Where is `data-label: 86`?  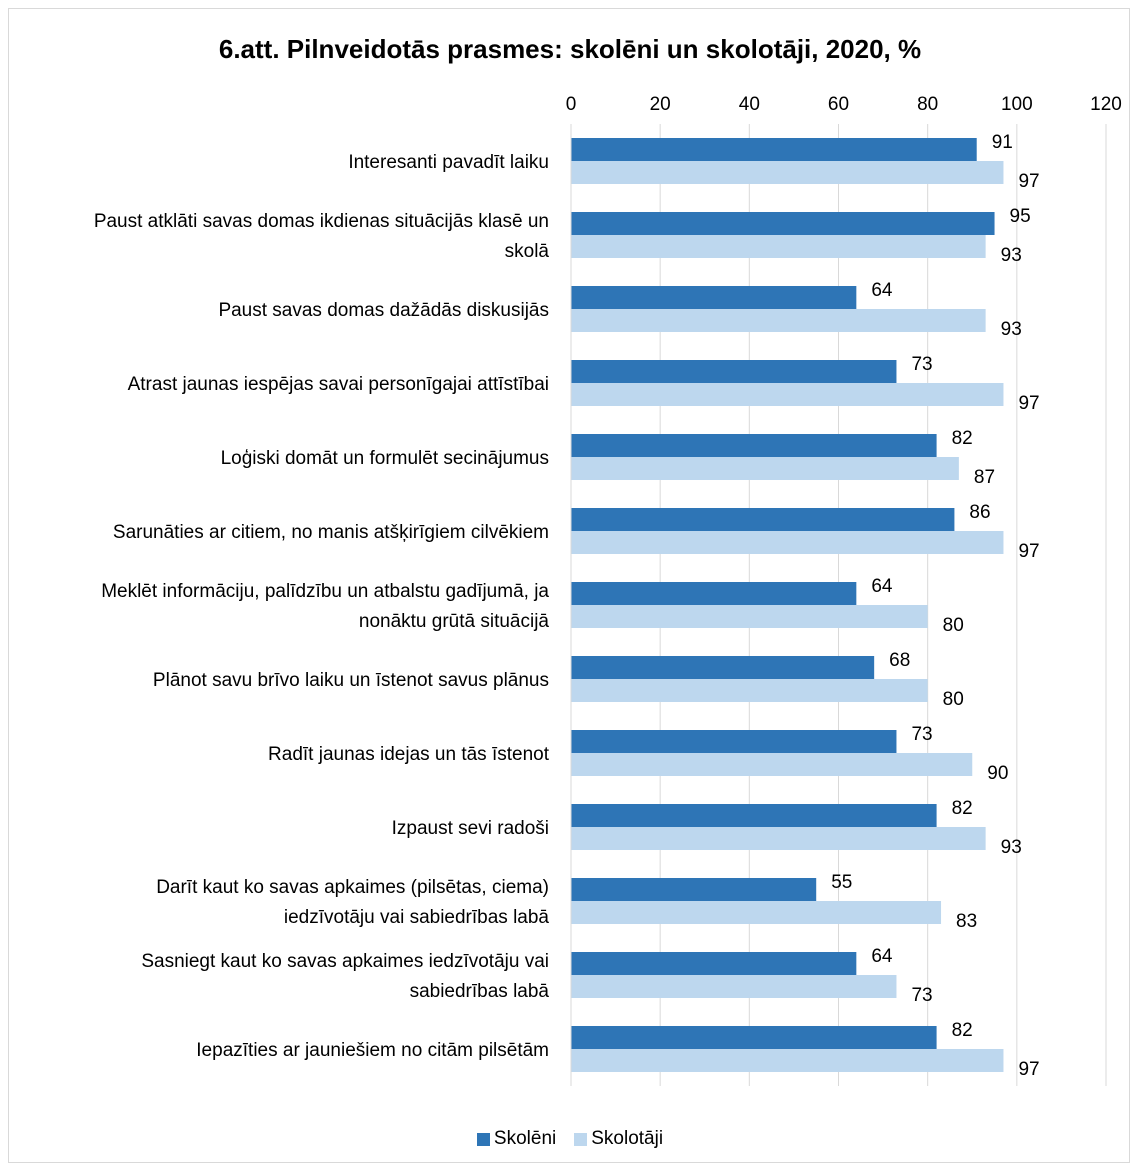 data-label: 86 is located at coordinates (979, 512).